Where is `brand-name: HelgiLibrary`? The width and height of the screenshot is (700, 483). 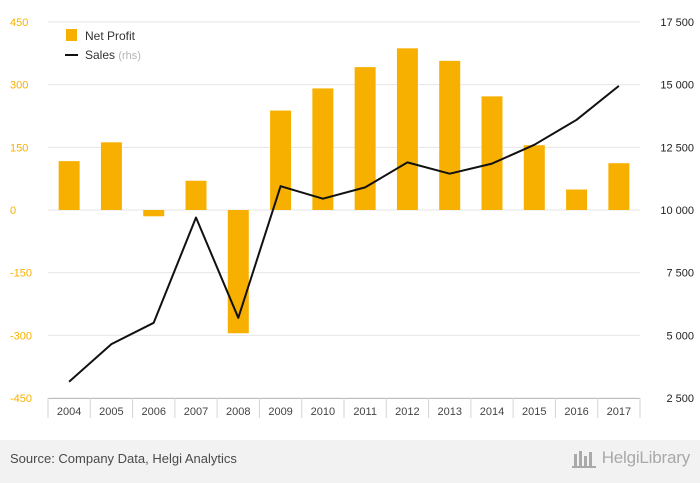
brand-name: HelgiLibrary is located at coordinates (646, 457).